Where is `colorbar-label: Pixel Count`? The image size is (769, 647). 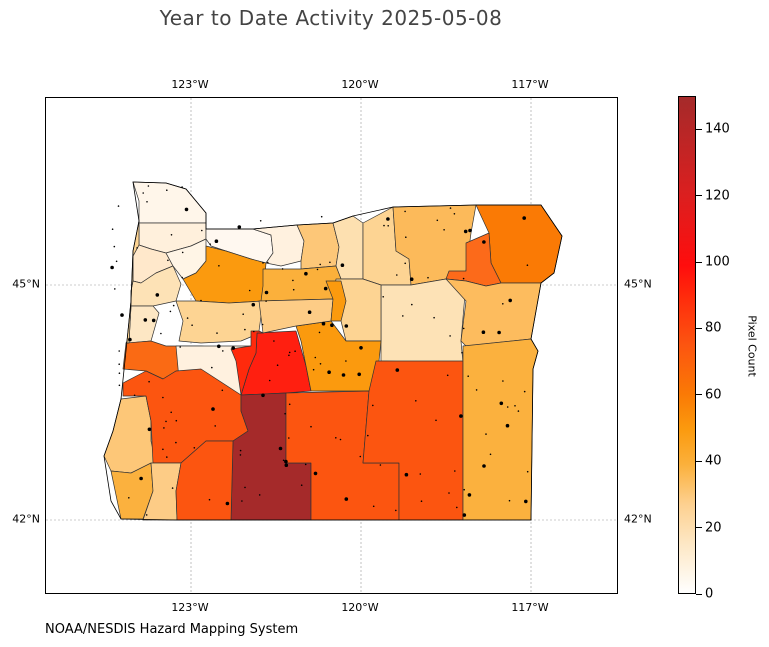 colorbar-label: Pixel Count is located at coordinates (752, 346).